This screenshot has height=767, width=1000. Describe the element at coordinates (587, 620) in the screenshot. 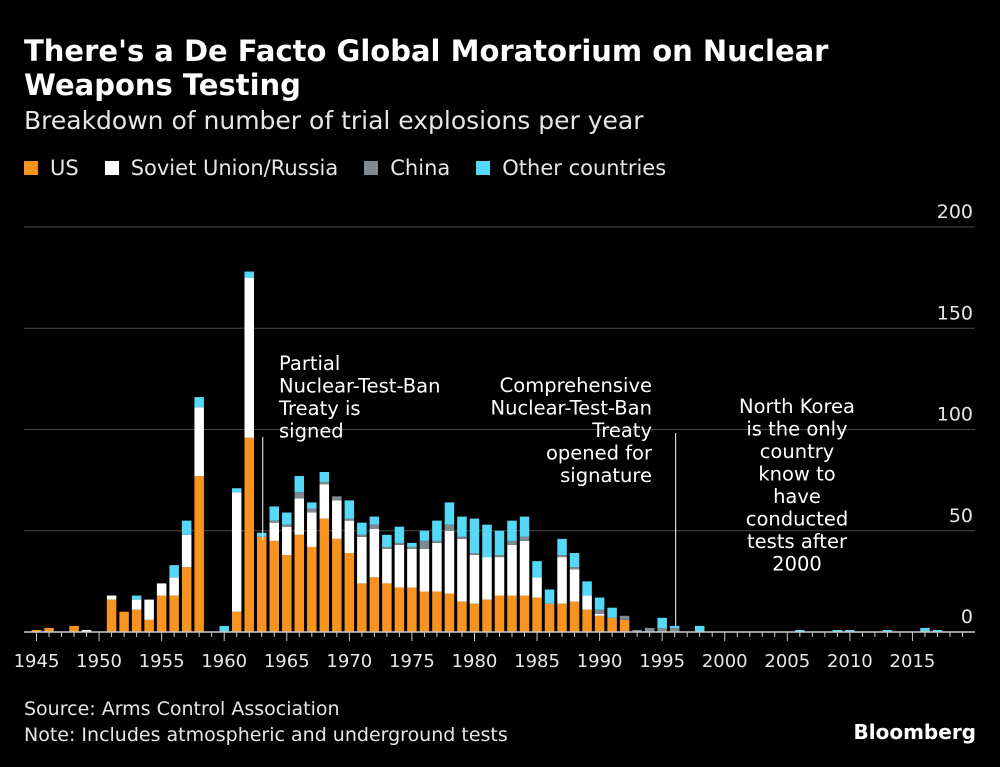

I see `bar-us-1989` at that location.